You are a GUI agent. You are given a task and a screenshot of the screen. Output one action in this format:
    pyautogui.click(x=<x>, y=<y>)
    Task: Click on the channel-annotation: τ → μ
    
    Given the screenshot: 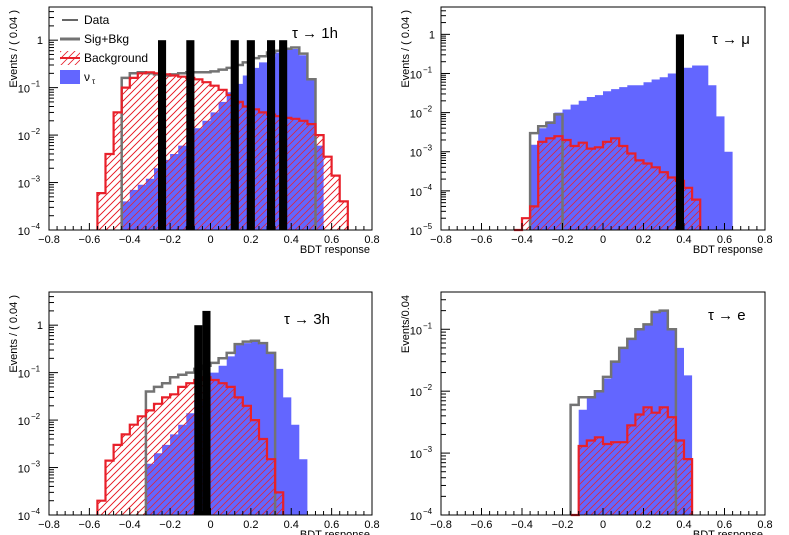 What is the action you would take?
    pyautogui.click(x=731, y=39)
    